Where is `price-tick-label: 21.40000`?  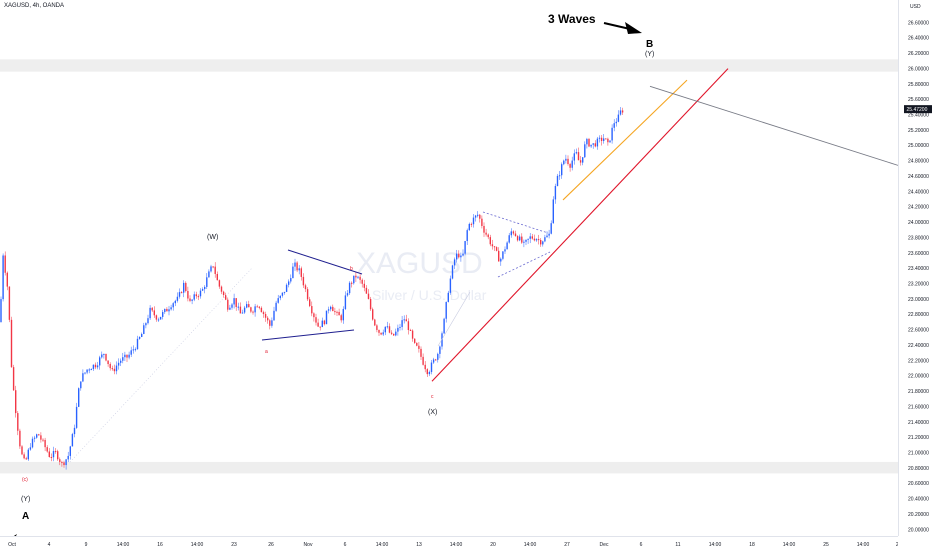 price-tick-label: 21.40000 is located at coordinates (918, 423).